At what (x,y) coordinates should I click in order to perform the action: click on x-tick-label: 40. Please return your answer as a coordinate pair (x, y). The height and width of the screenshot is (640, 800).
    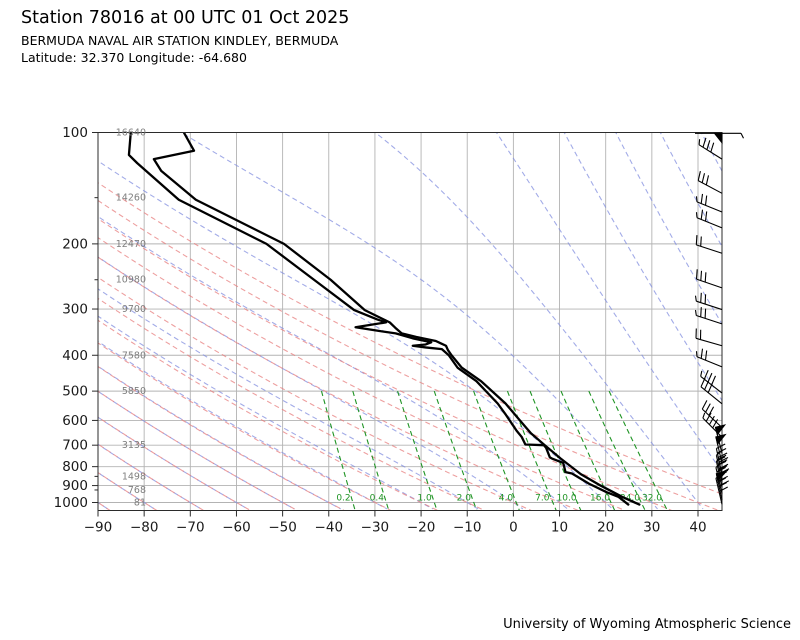
    Looking at the image, I should click on (697, 528).